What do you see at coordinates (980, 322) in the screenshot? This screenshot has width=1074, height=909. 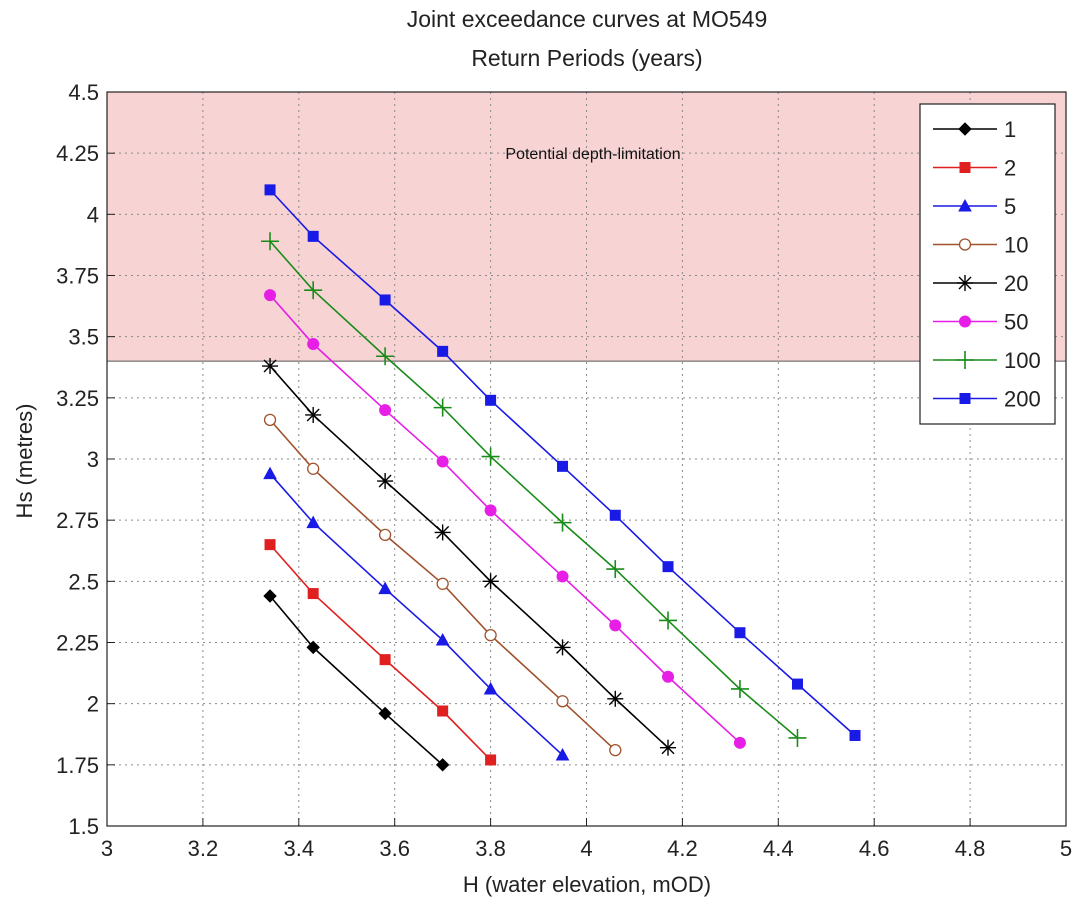 I see `legend-item-50: 50` at bounding box center [980, 322].